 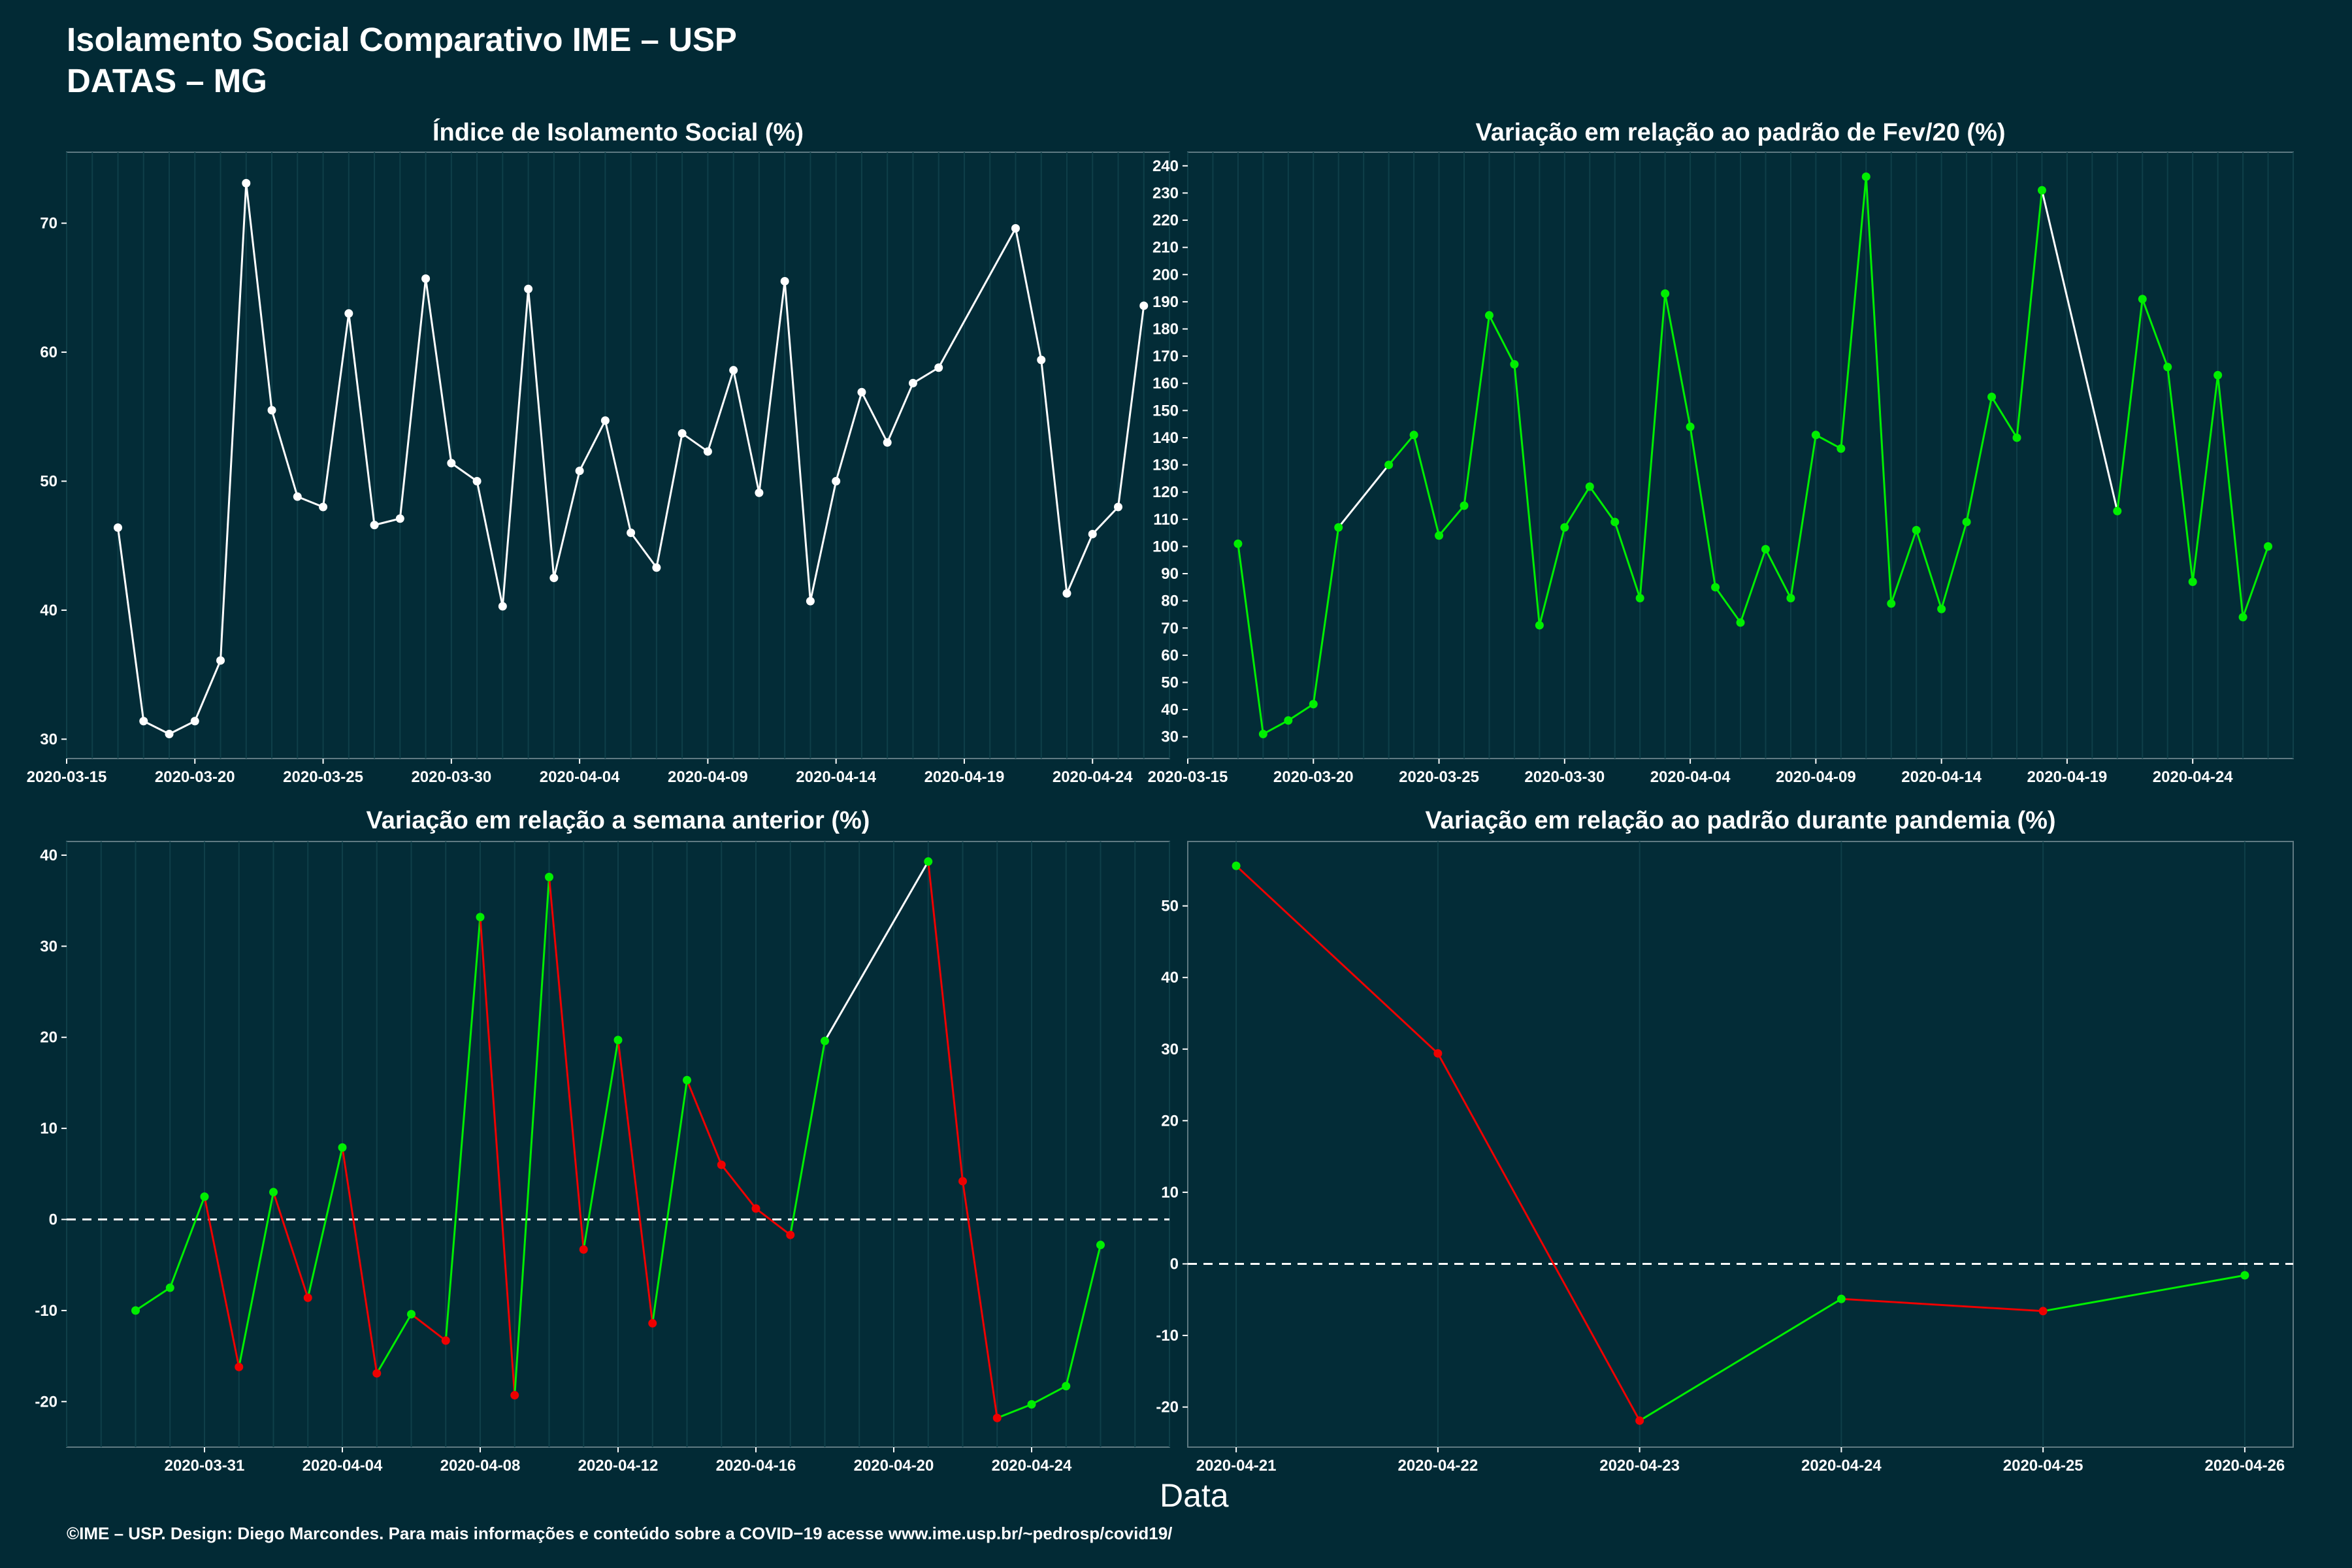 What do you see at coordinates (1165, 410) in the screenshot?
I see `y-tick-label: 150` at bounding box center [1165, 410].